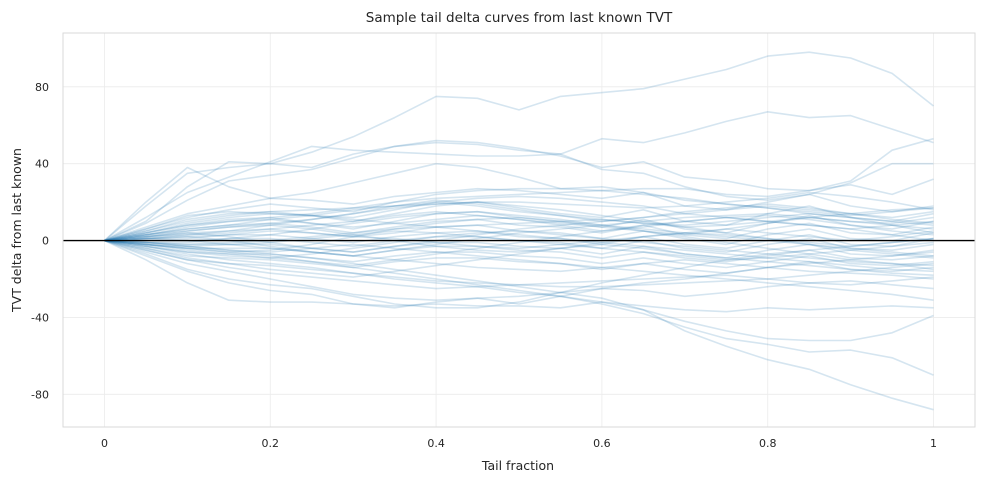 This screenshot has height=484, width=984. Describe the element at coordinates (517, 465) in the screenshot. I see `x-axis-label: Tail fraction` at that location.